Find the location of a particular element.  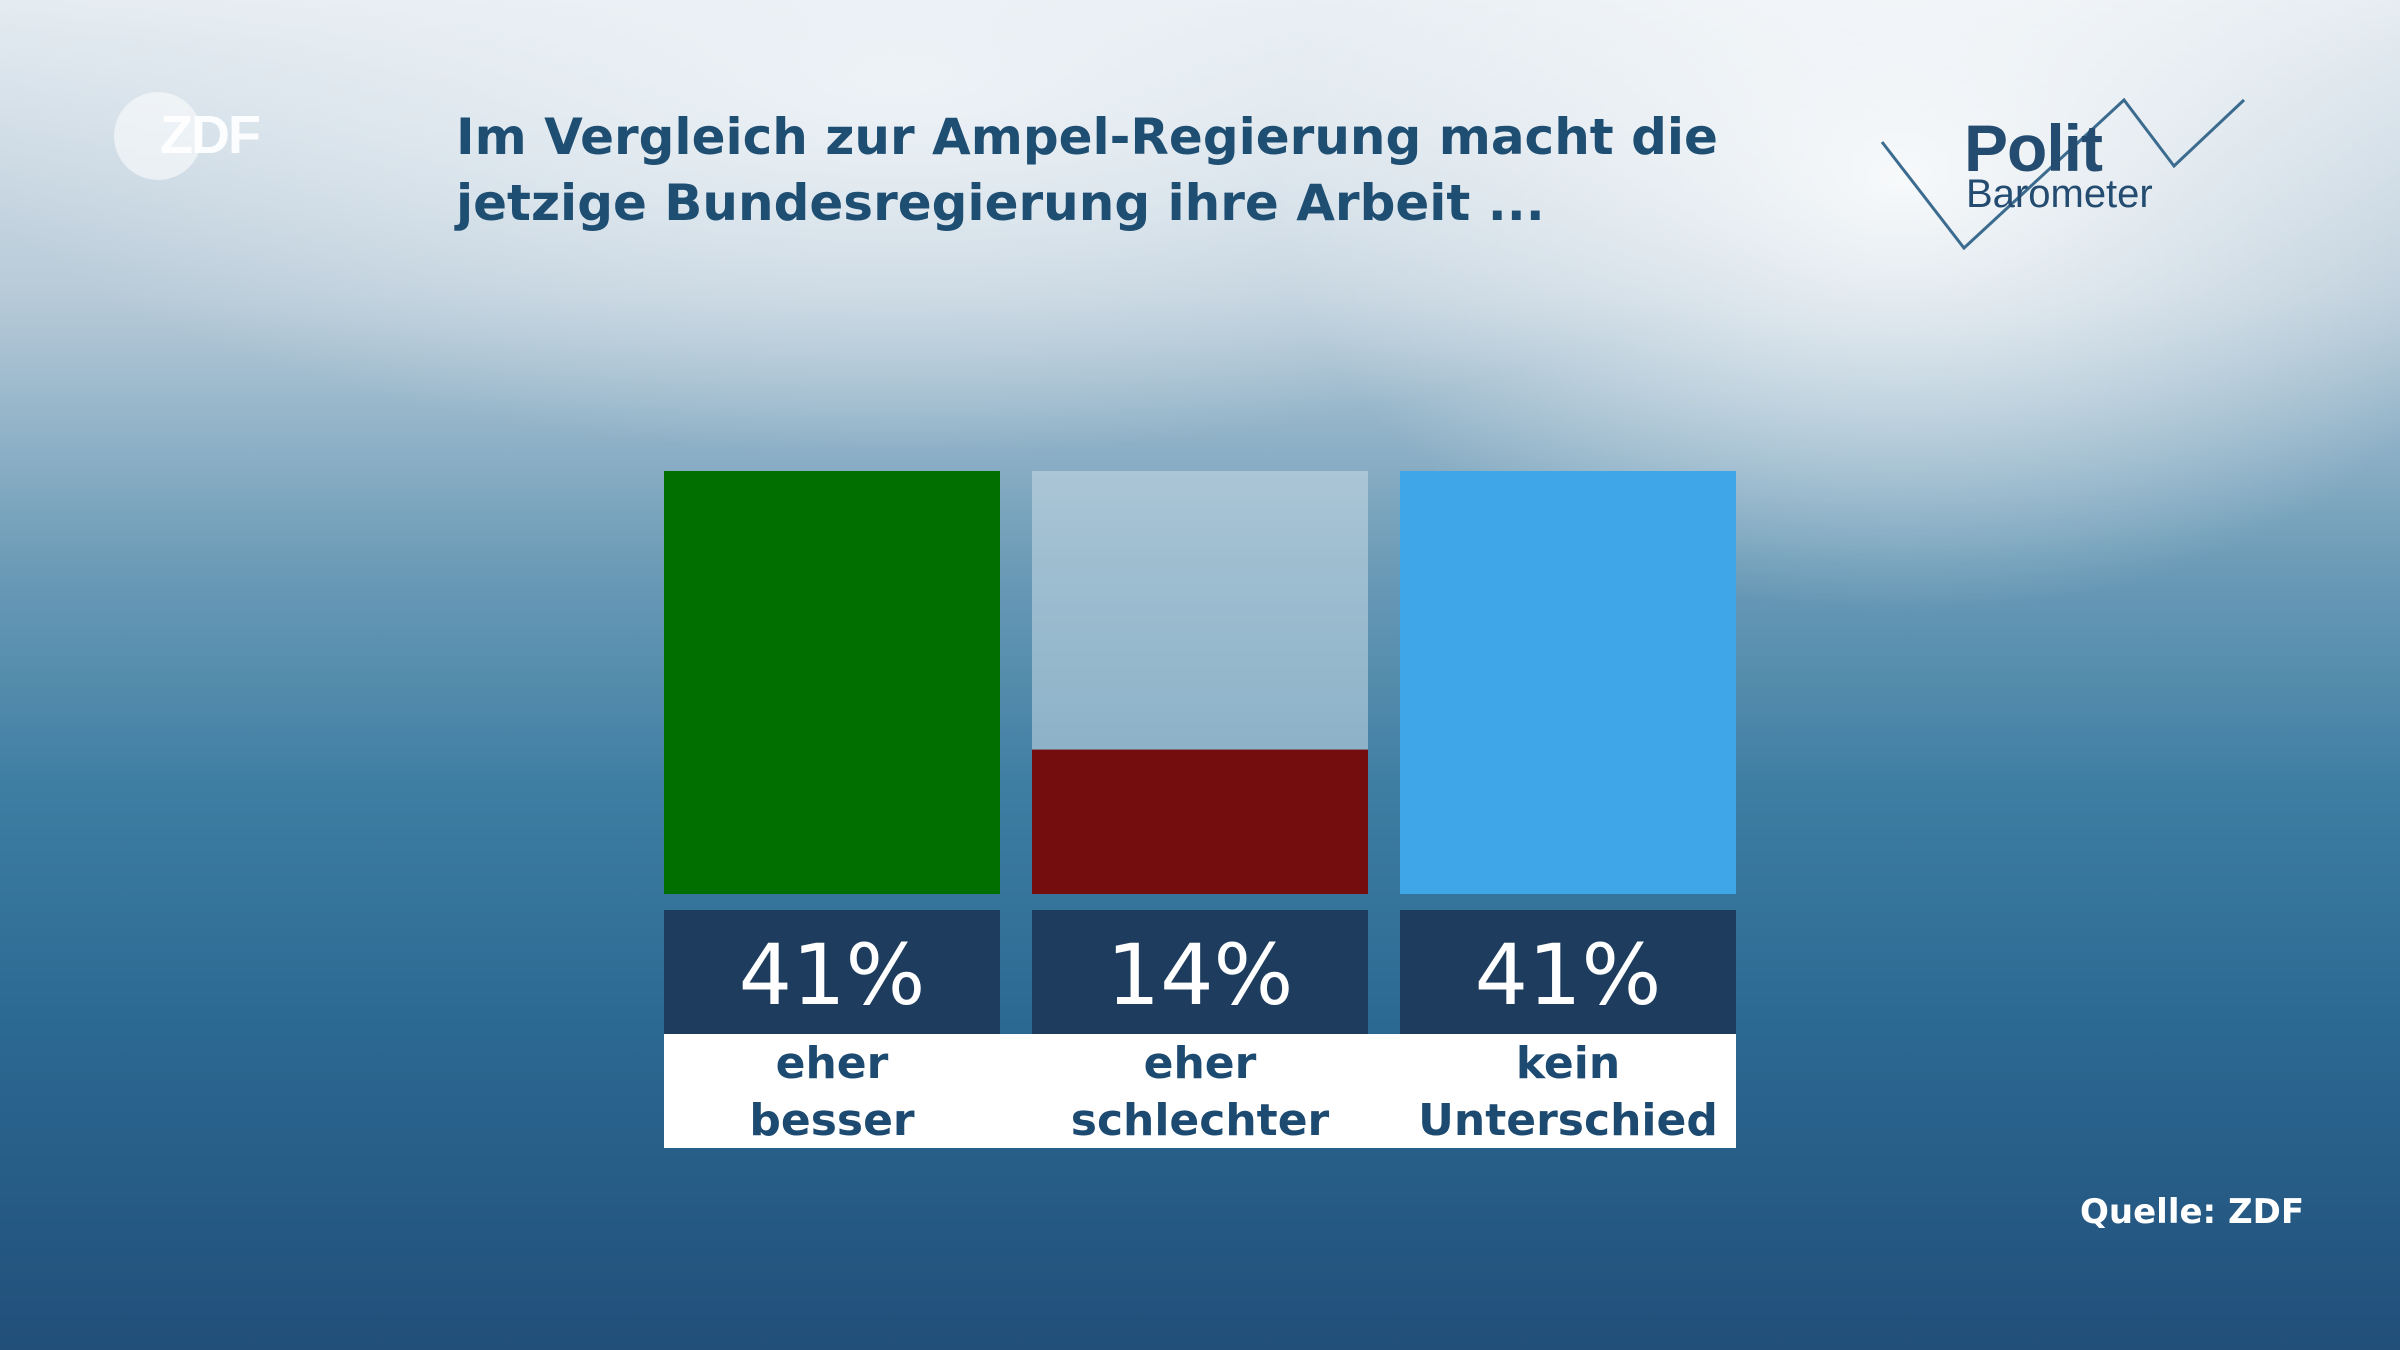

politbarometer-logo-line-1: Polit is located at coordinates (2033, 148).